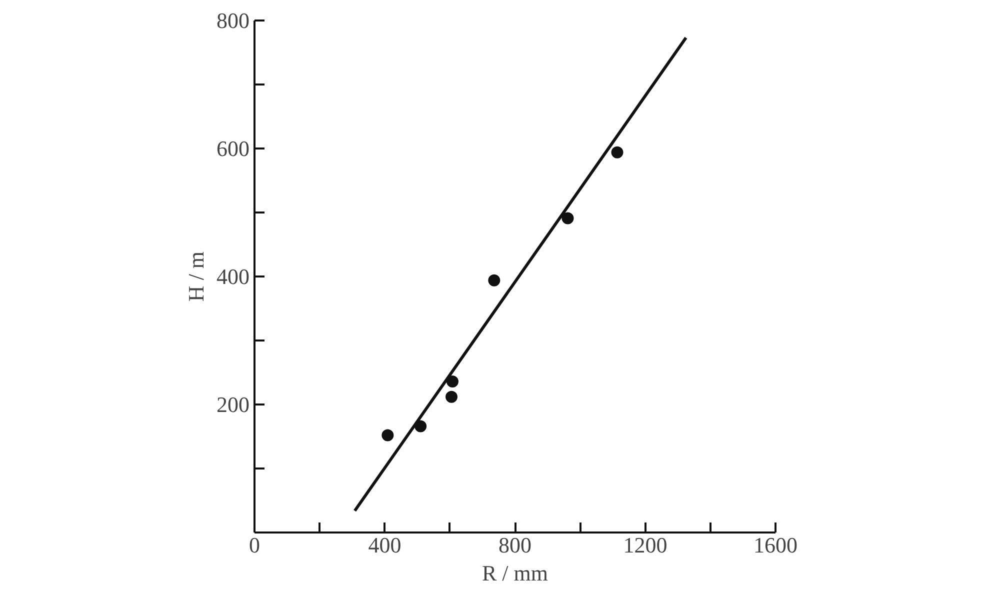  What do you see at coordinates (233, 276) in the screenshot?
I see `y-tick-label: 400` at bounding box center [233, 276].